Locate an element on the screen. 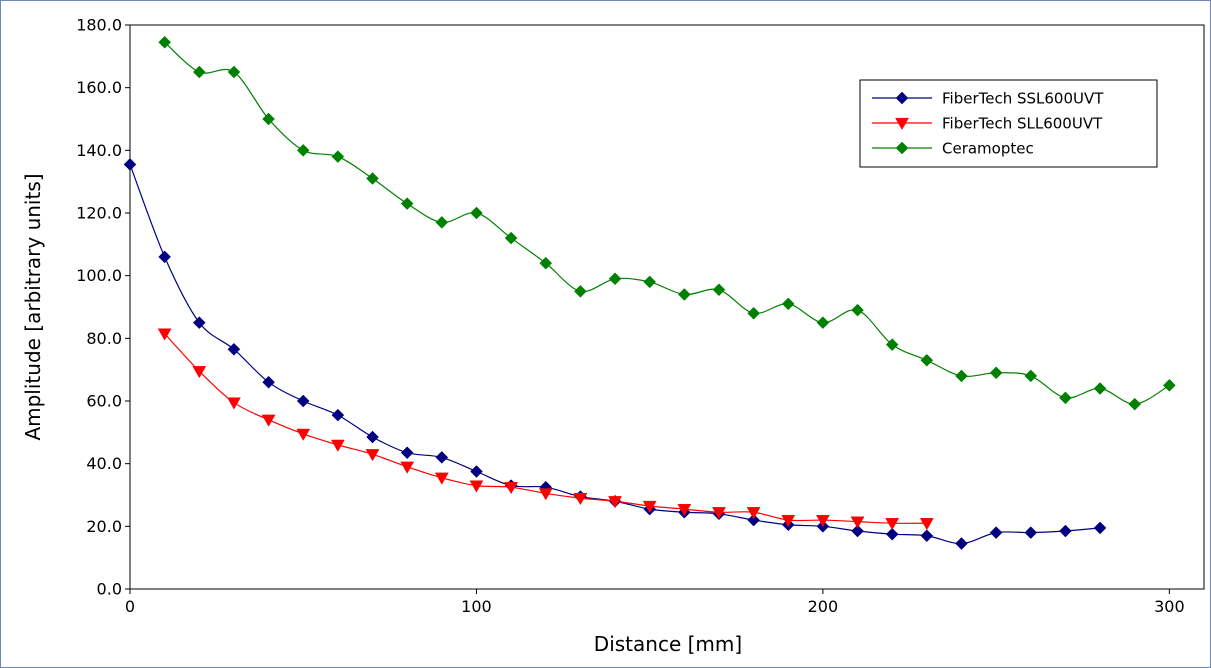 The width and height of the screenshot is (1211, 668). y-tick-label: 140.0 is located at coordinates (99, 150).